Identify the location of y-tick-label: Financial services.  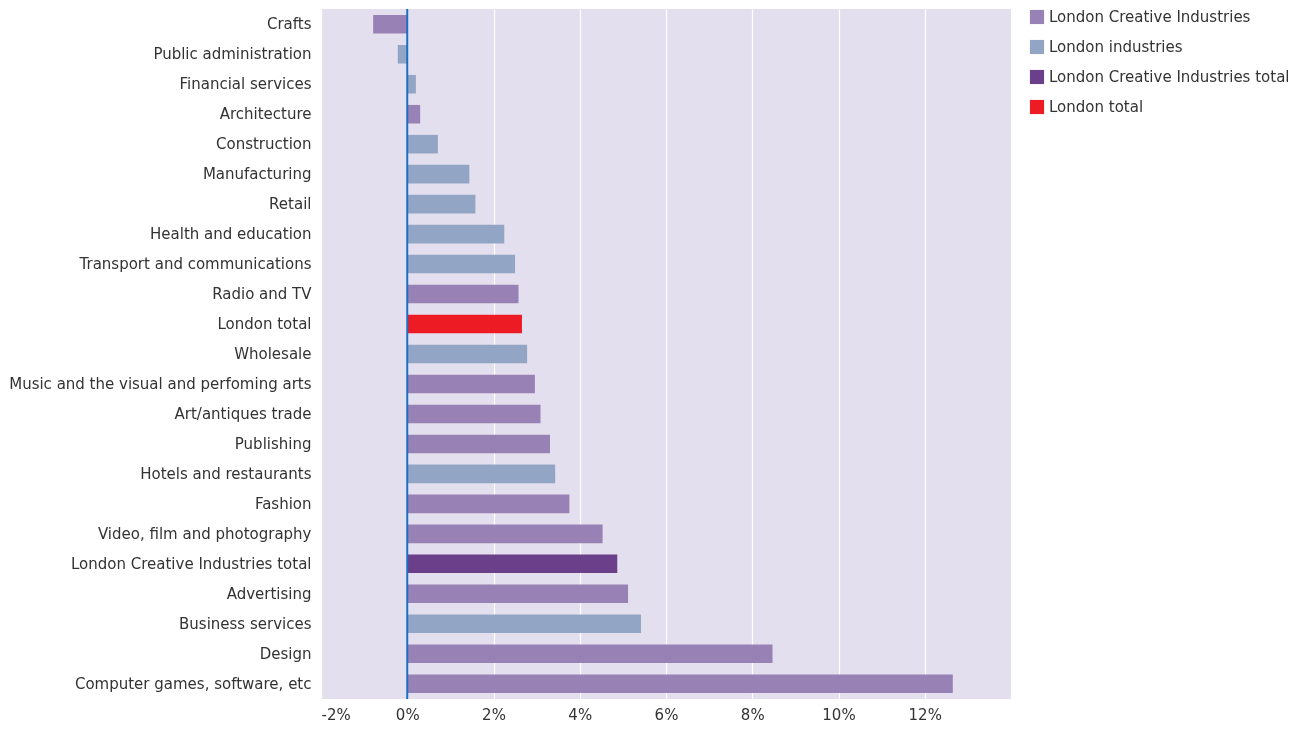
(245, 84).